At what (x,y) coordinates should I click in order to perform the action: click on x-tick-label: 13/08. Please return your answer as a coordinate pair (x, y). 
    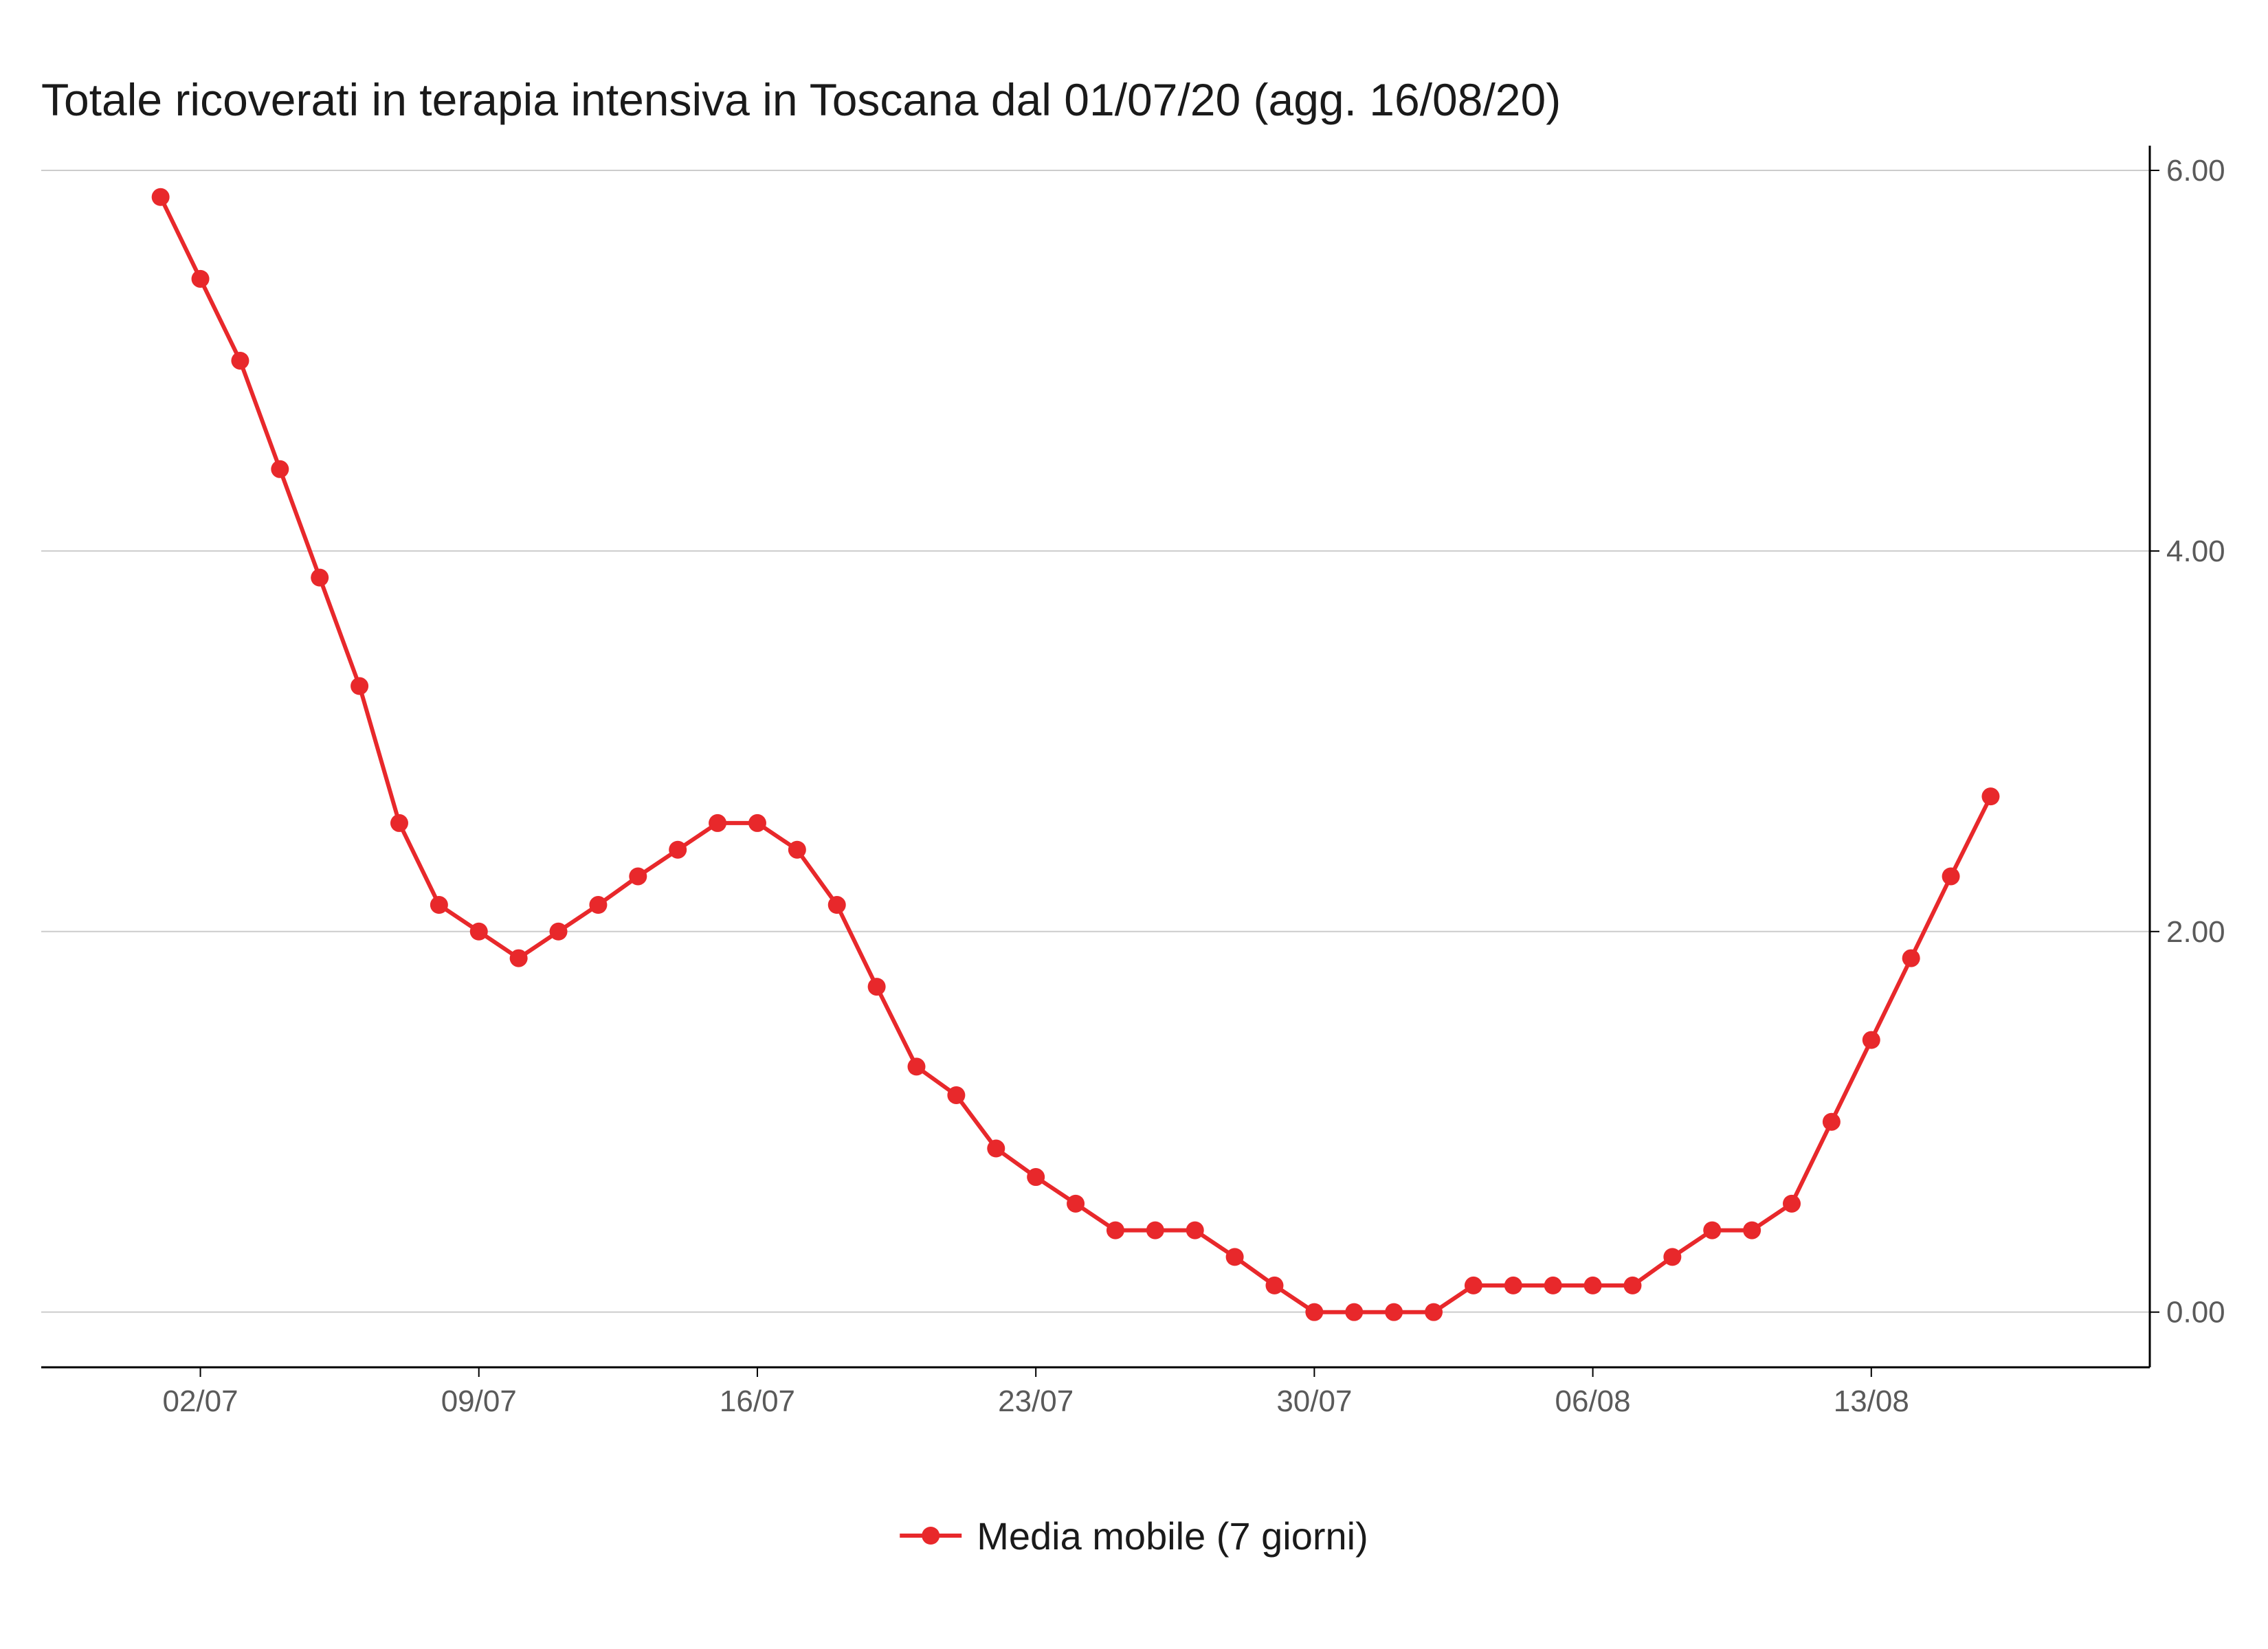
    Looking at the image, I should click on (1871, 1401).